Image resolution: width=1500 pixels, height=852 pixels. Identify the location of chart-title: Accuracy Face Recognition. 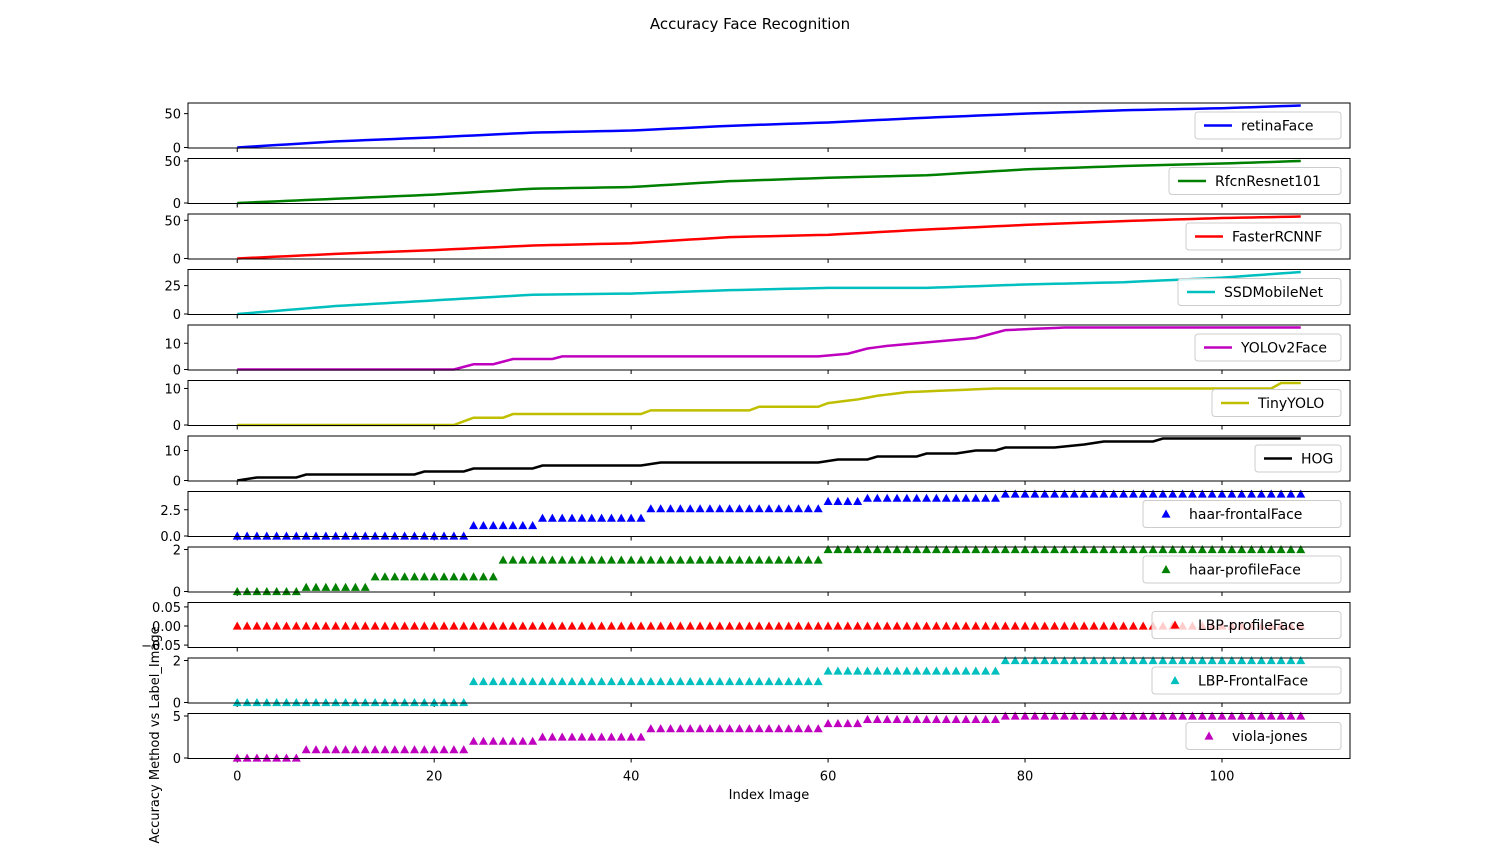
(750, 24).